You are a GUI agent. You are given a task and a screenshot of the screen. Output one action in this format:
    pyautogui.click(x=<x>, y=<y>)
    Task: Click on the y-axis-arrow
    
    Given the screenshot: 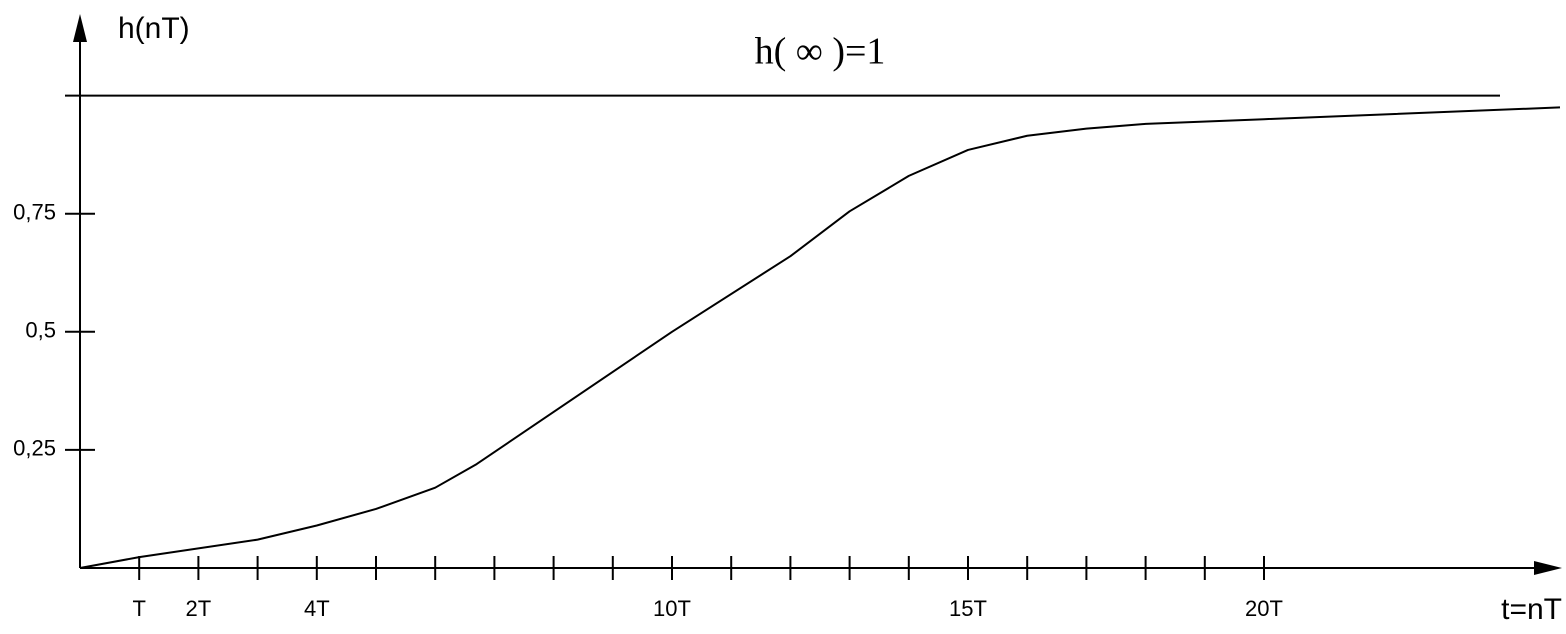 What is the action you would take?
    pyautogui.click(x=80, y=28)
    